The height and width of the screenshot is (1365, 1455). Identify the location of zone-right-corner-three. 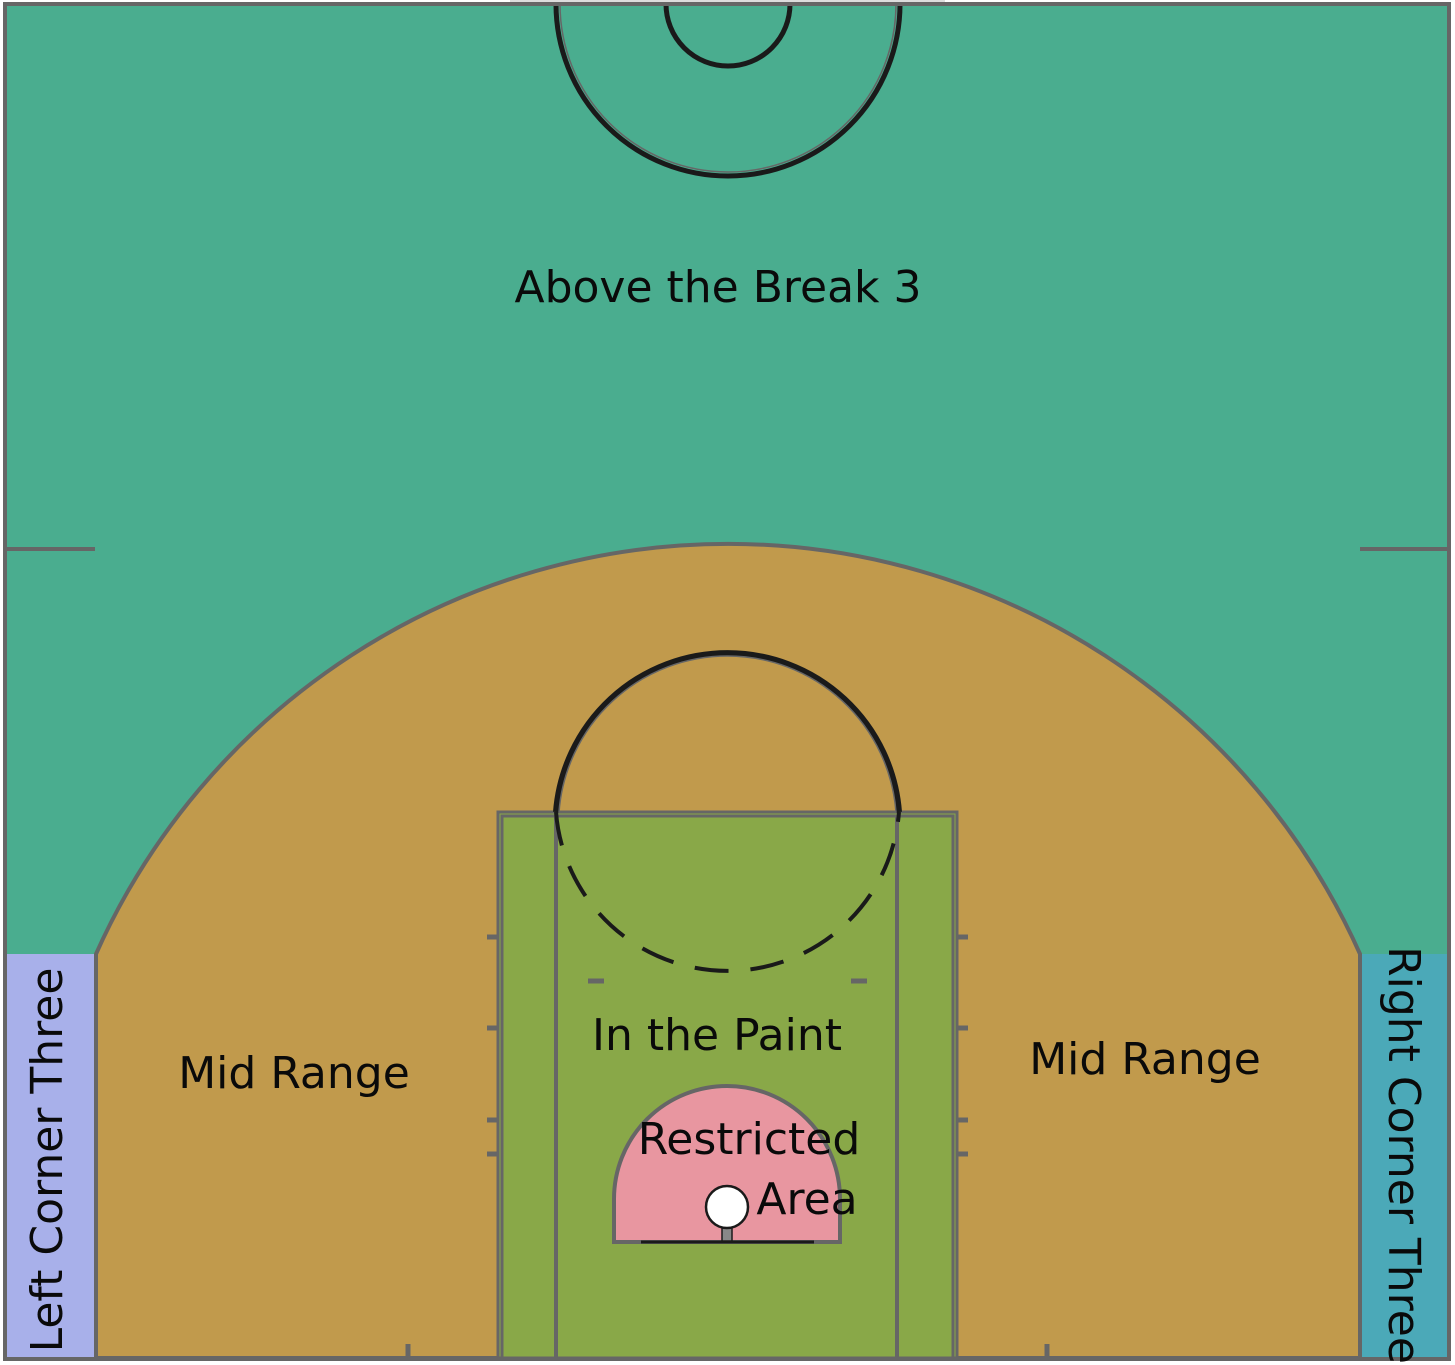
(1404, 1156).